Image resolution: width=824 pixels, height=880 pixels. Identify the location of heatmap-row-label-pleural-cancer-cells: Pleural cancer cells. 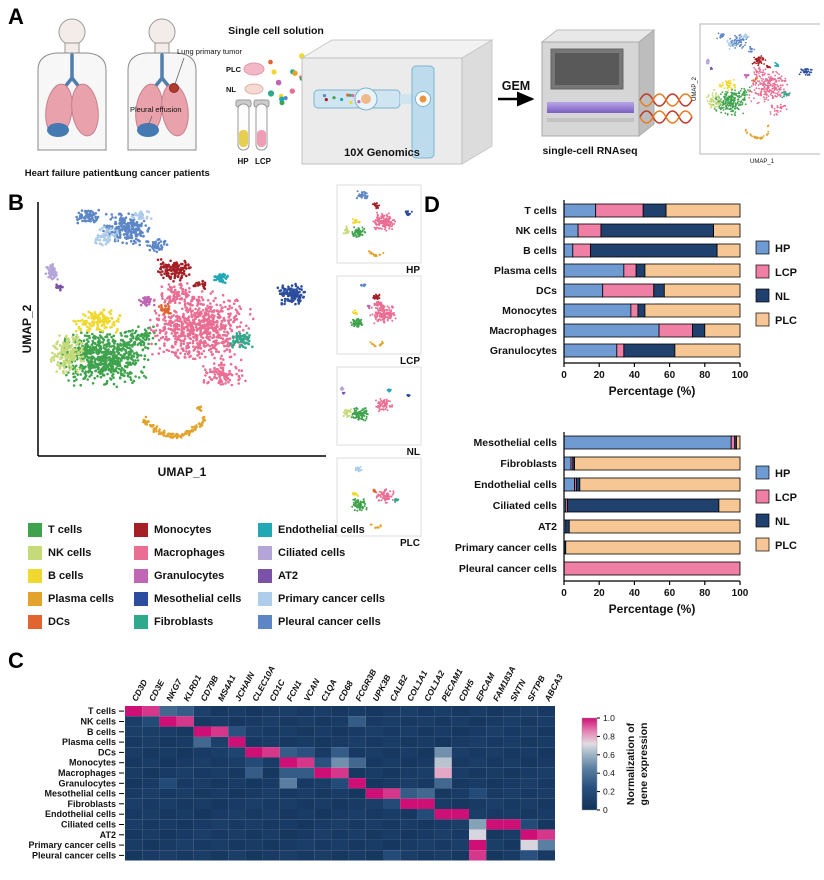
(74, 855).